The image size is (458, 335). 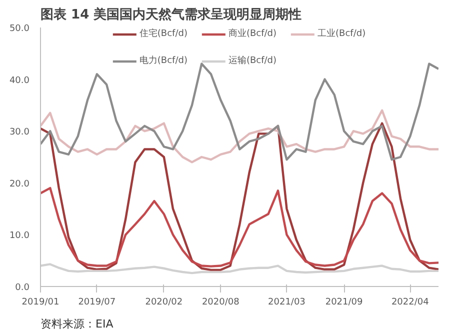 What do you see at coordinates (342, 34) in the screenshot?
I see `legend-label: 工业(Bcf/d)` at bounding box center [342, 34].